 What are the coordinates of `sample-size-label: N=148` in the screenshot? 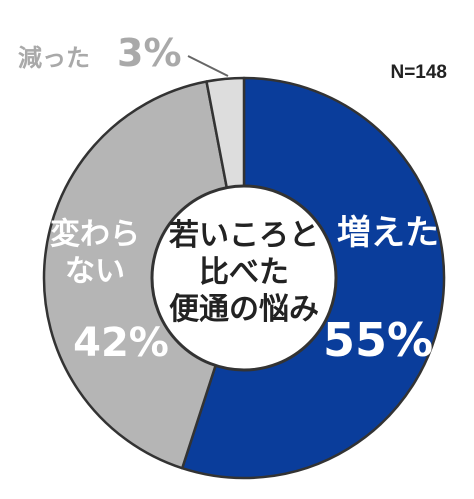 It's located at (418, 72).